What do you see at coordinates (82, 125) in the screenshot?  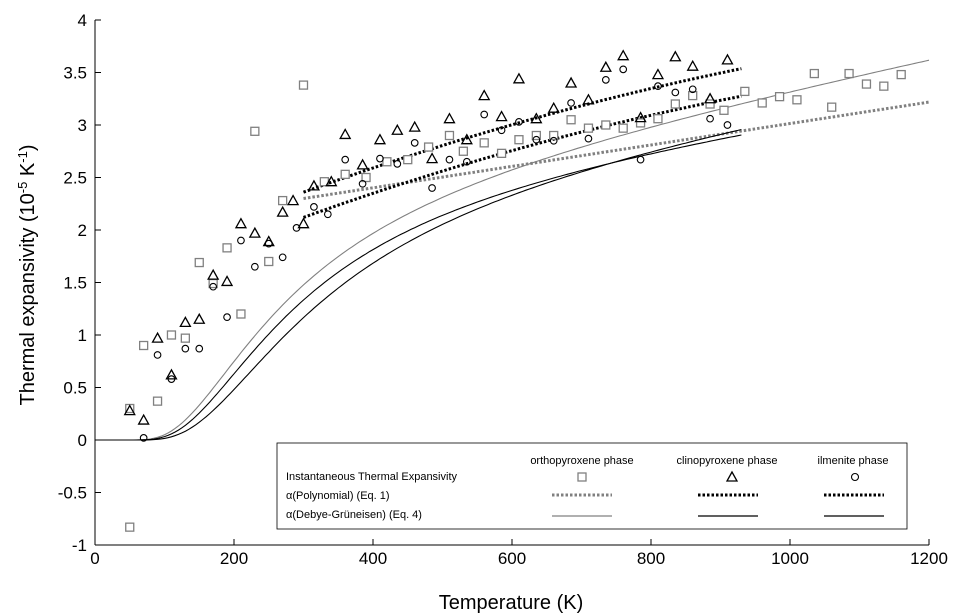 I see `y-tick-label: 3` at bounding box center [82, 125].